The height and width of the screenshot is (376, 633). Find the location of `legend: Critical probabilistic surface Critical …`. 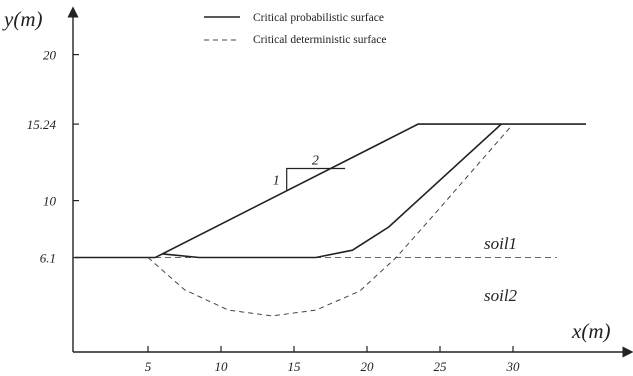

legend: Critical probabilistic surface Critical … is located at coordinates (295, 29).